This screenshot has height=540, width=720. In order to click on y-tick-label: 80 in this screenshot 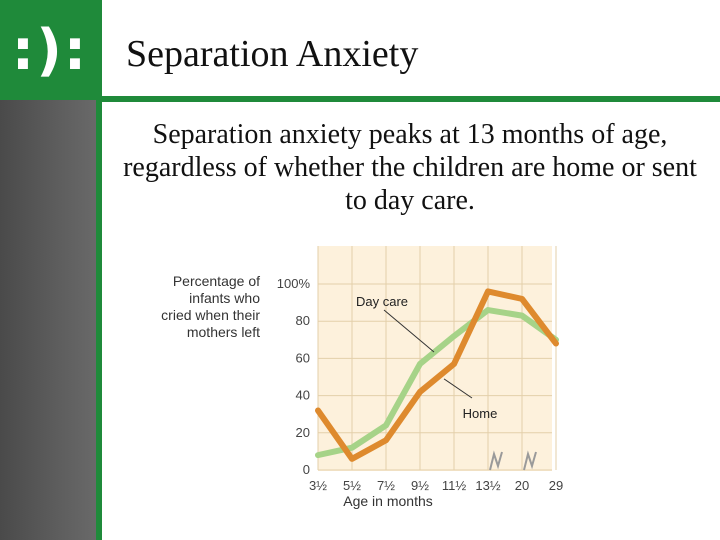, I will do `click(303, 320)`.